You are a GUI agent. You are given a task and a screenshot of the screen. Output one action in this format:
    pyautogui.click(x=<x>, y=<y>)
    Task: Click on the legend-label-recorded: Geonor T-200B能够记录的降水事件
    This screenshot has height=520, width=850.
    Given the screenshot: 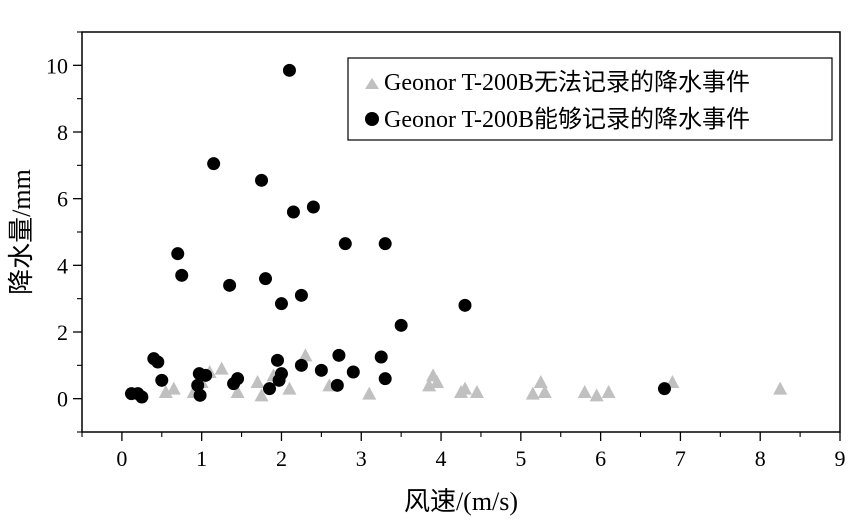 What is the action you would take?
    pyautogui.click(x=567, y=119)
    